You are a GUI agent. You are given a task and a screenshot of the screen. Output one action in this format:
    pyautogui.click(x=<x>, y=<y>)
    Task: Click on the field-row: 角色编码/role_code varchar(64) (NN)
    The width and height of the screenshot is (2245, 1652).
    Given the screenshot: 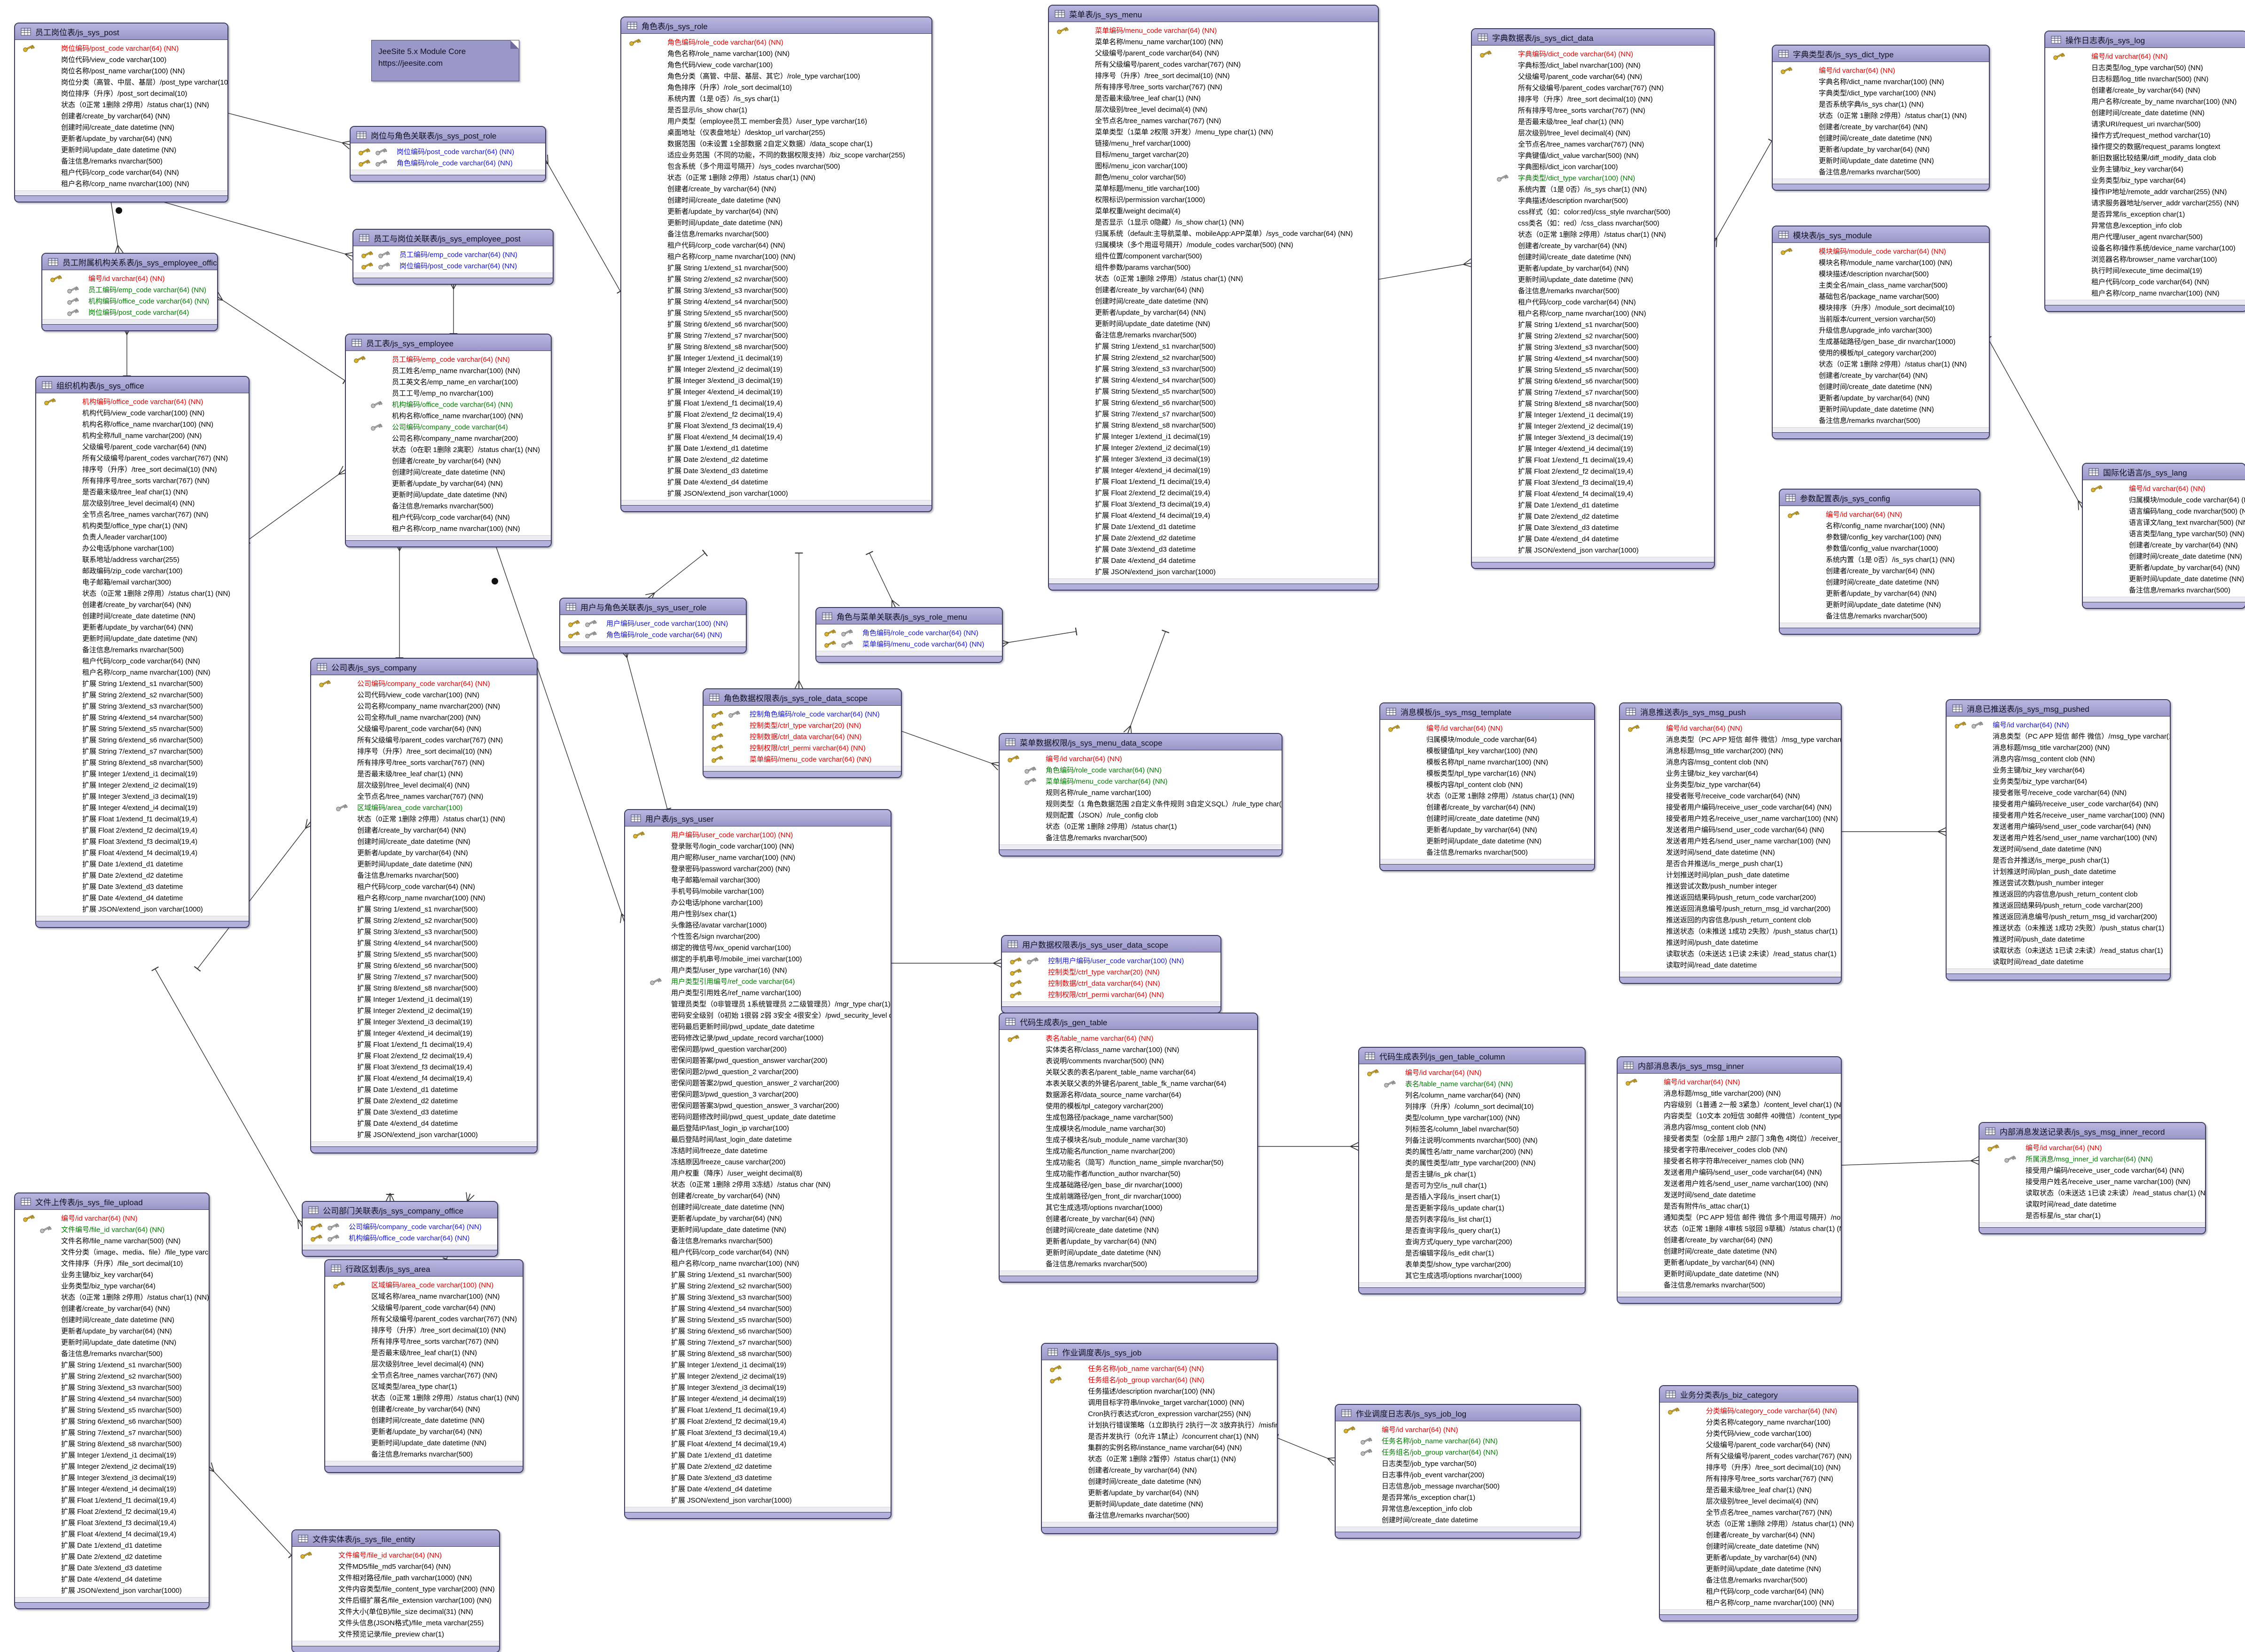 What is the action you would take?
    pyautogui.click(x=1141, y=769)
    